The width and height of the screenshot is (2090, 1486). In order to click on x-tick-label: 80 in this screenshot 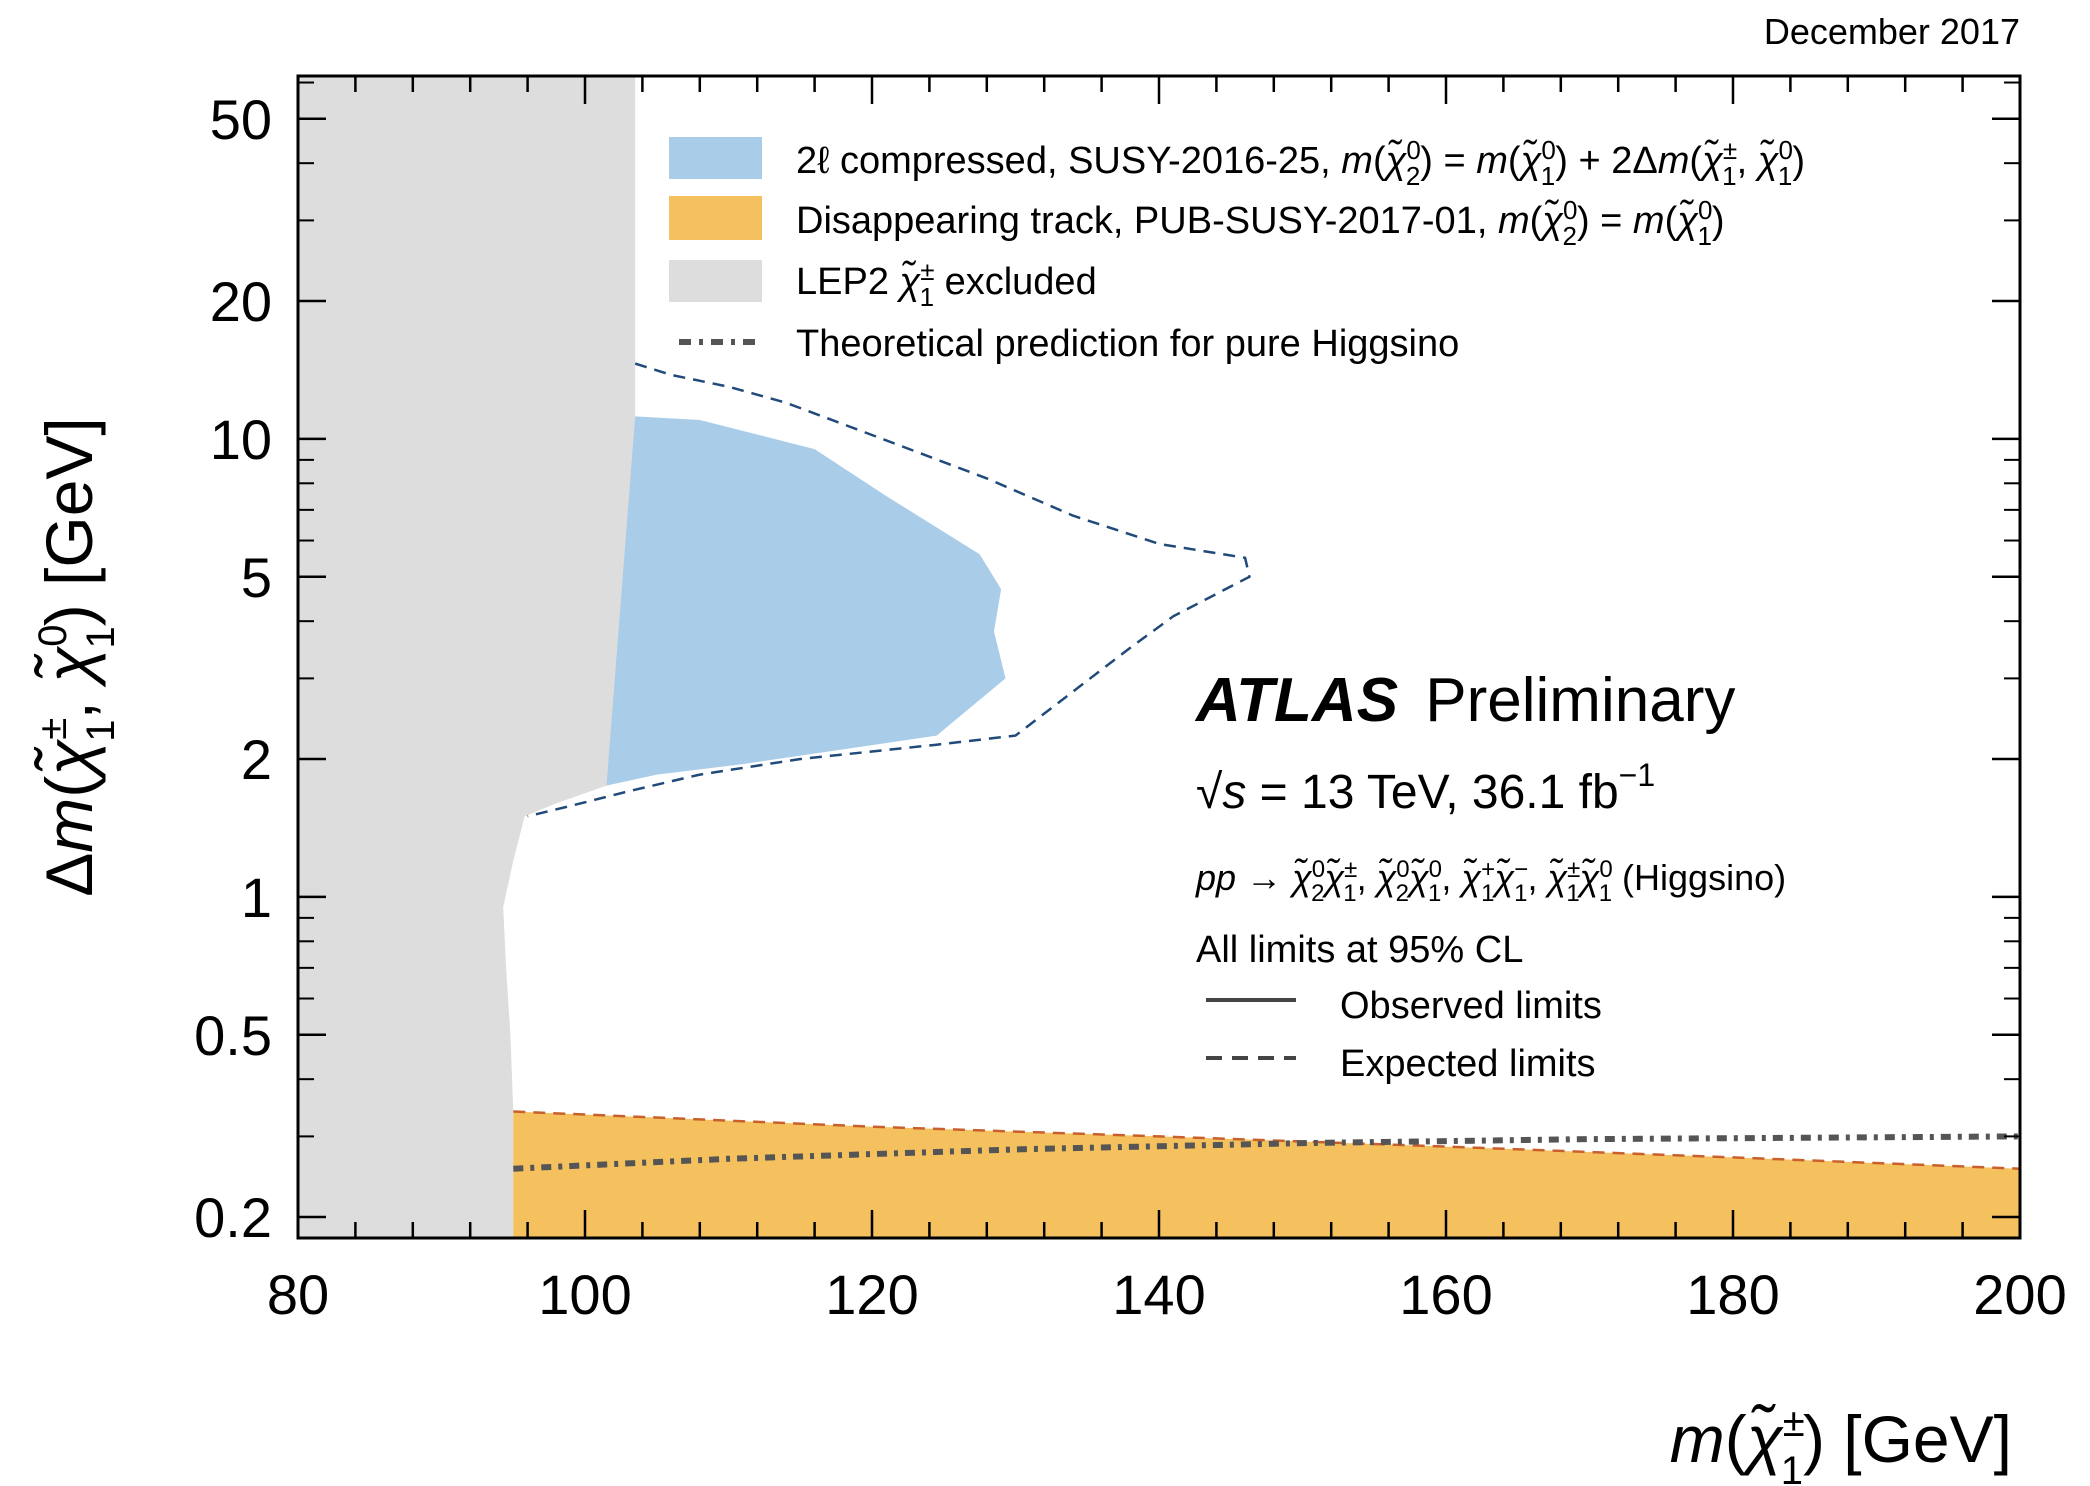, I will do `click(298, 1294)`.